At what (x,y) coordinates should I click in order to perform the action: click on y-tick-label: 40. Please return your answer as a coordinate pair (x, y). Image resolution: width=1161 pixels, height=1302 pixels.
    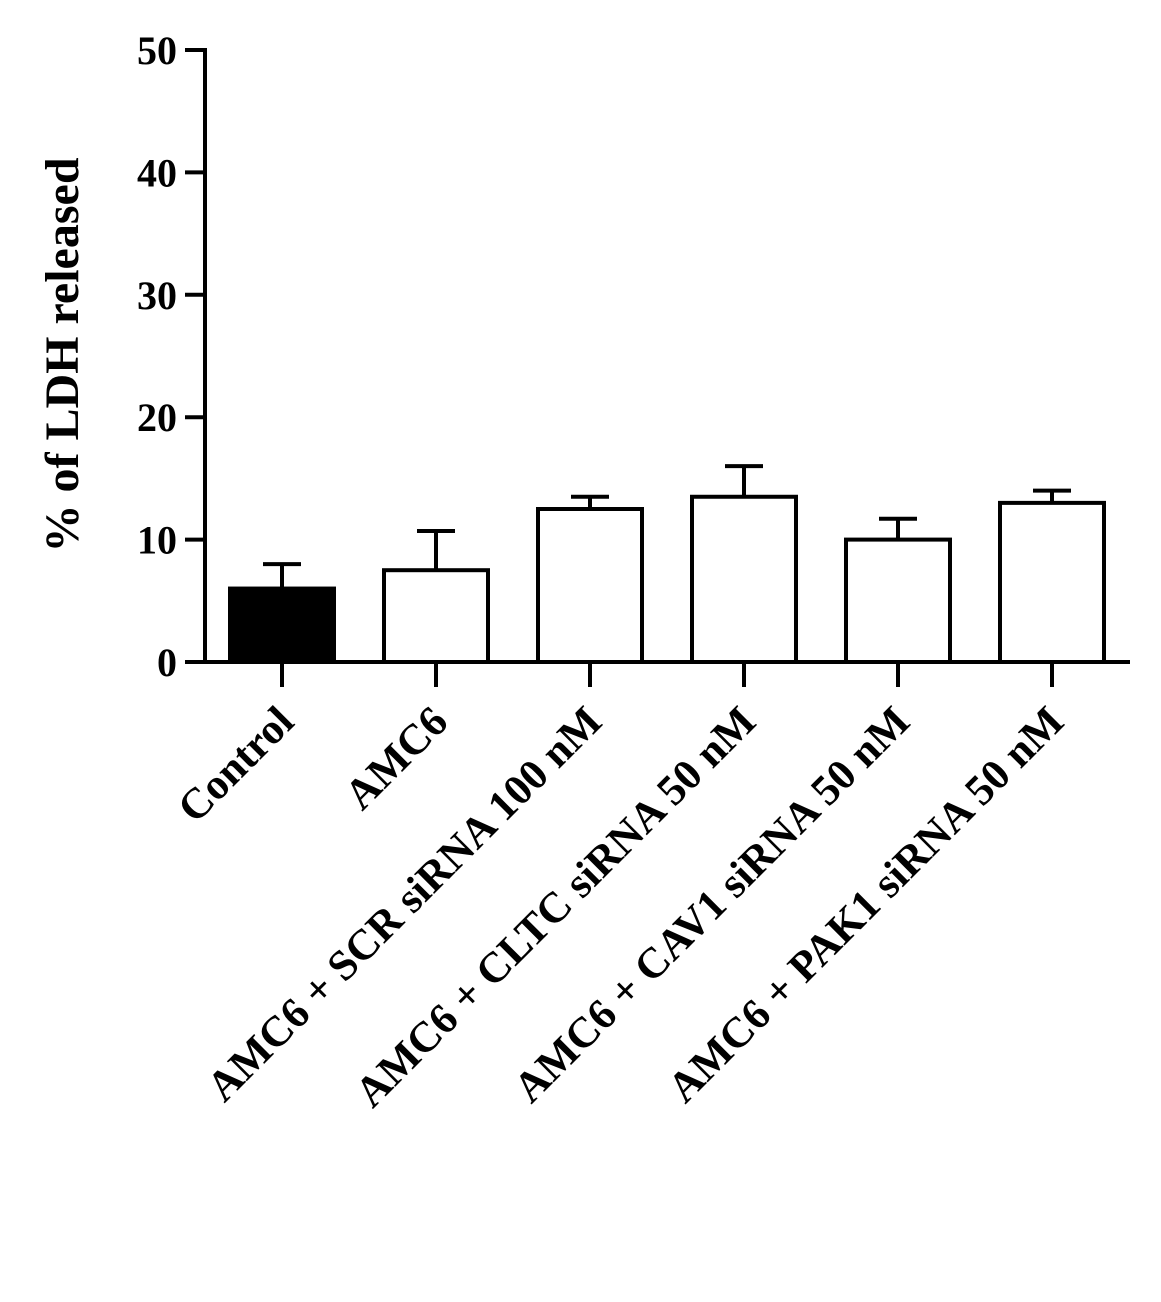
    Looking at the image, I should click on (157, 172).